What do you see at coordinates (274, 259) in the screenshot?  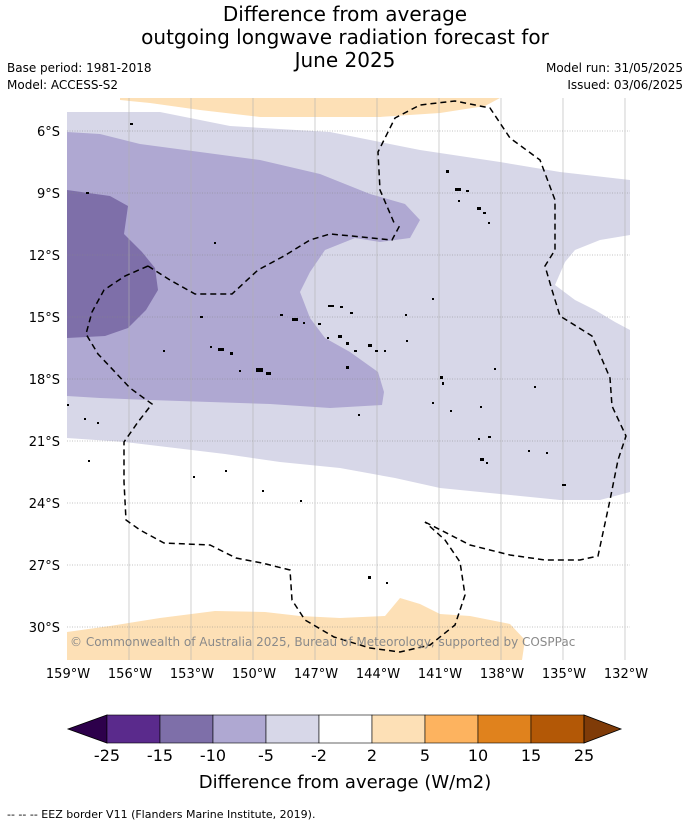 I see `eez-border-west-inner` at bounding box center [274, 259].